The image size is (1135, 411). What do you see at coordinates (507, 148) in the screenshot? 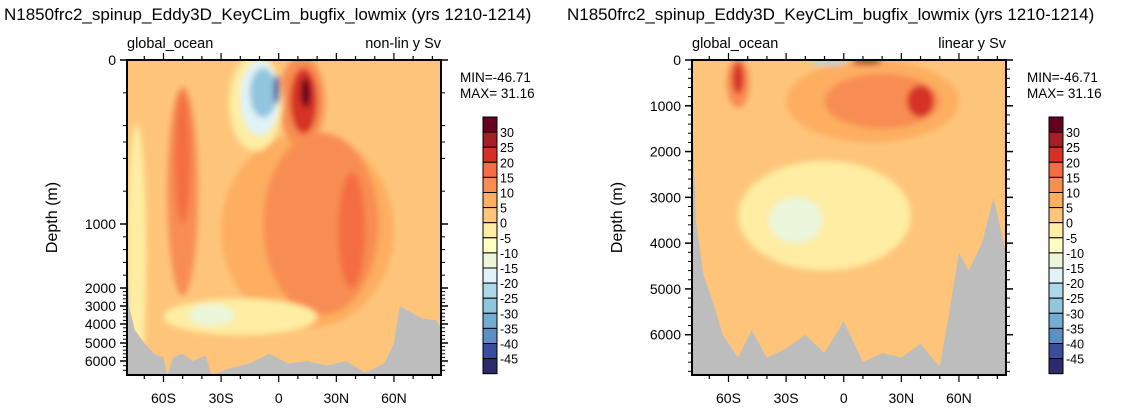
I see `colorbar-label: 25` at bounding box center [507, 148].